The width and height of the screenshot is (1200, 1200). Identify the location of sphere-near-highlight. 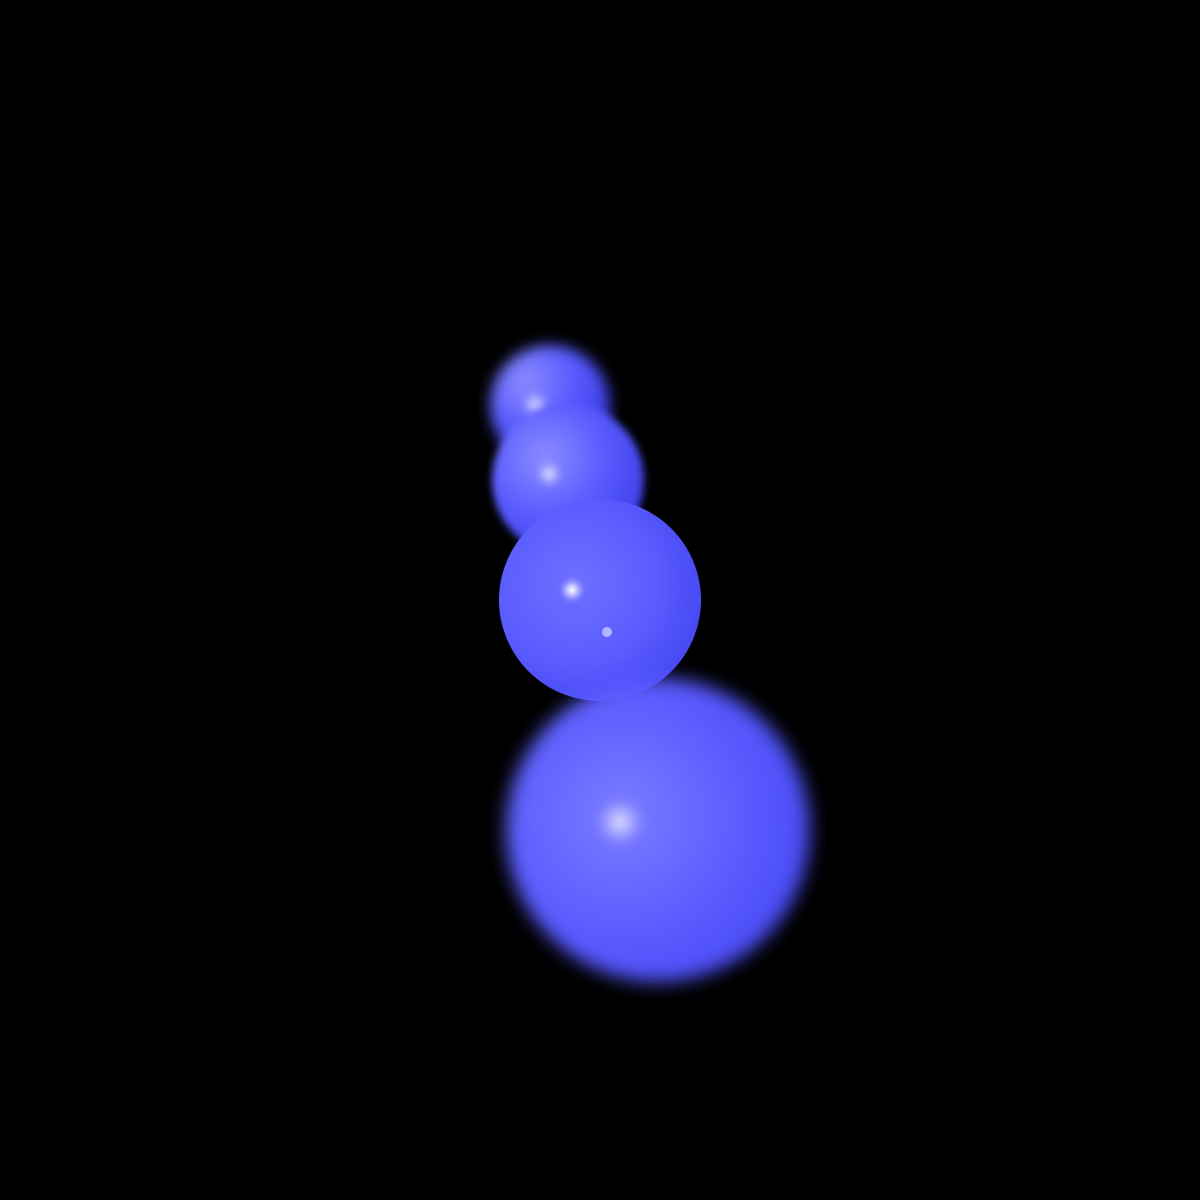
(620, 822).